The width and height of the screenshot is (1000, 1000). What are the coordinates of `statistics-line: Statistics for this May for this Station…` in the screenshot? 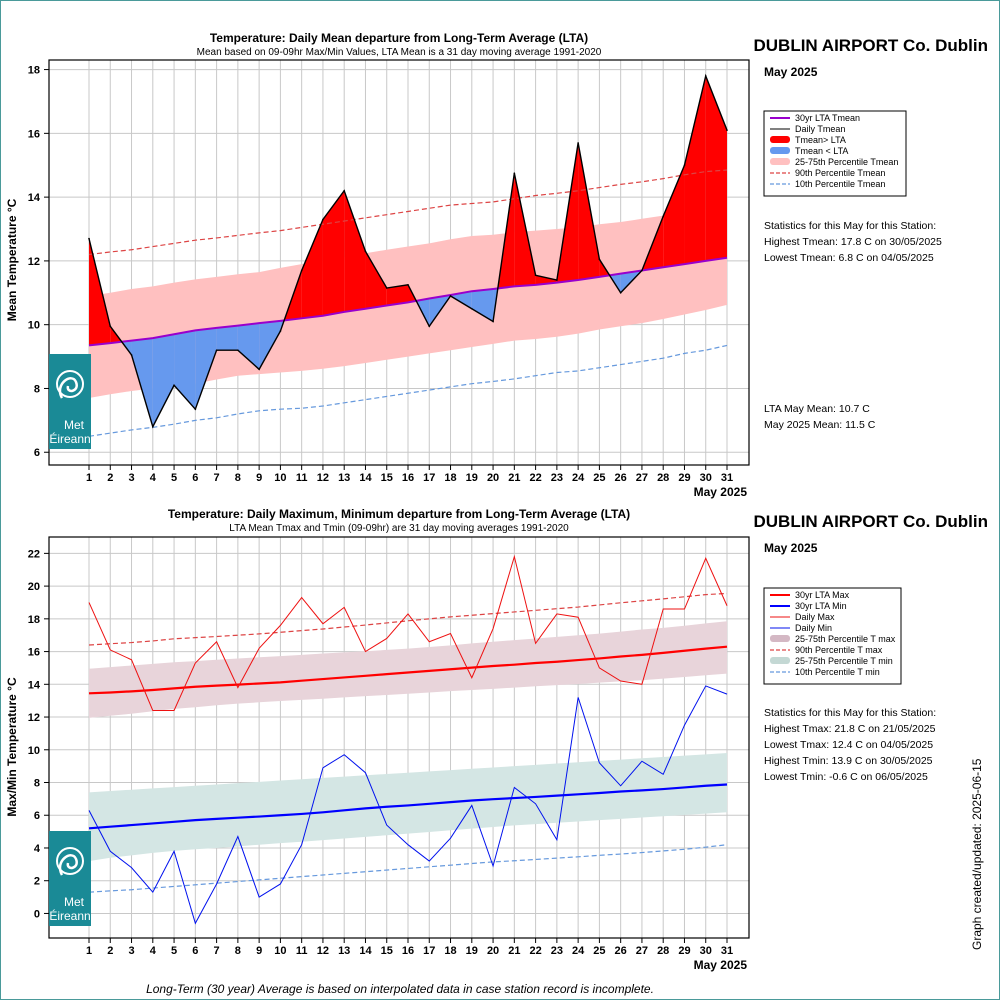 It's located at (850, 713).